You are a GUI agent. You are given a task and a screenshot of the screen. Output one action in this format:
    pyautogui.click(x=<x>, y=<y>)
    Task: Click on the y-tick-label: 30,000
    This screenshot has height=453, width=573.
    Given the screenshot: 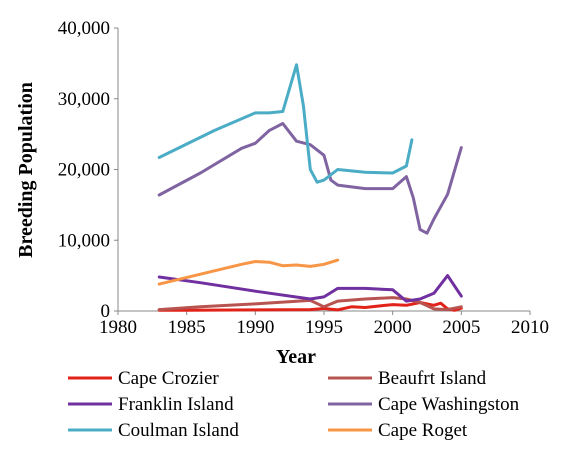 What is the action you would take?
    pyautogui.click(x=84, y=99)
    